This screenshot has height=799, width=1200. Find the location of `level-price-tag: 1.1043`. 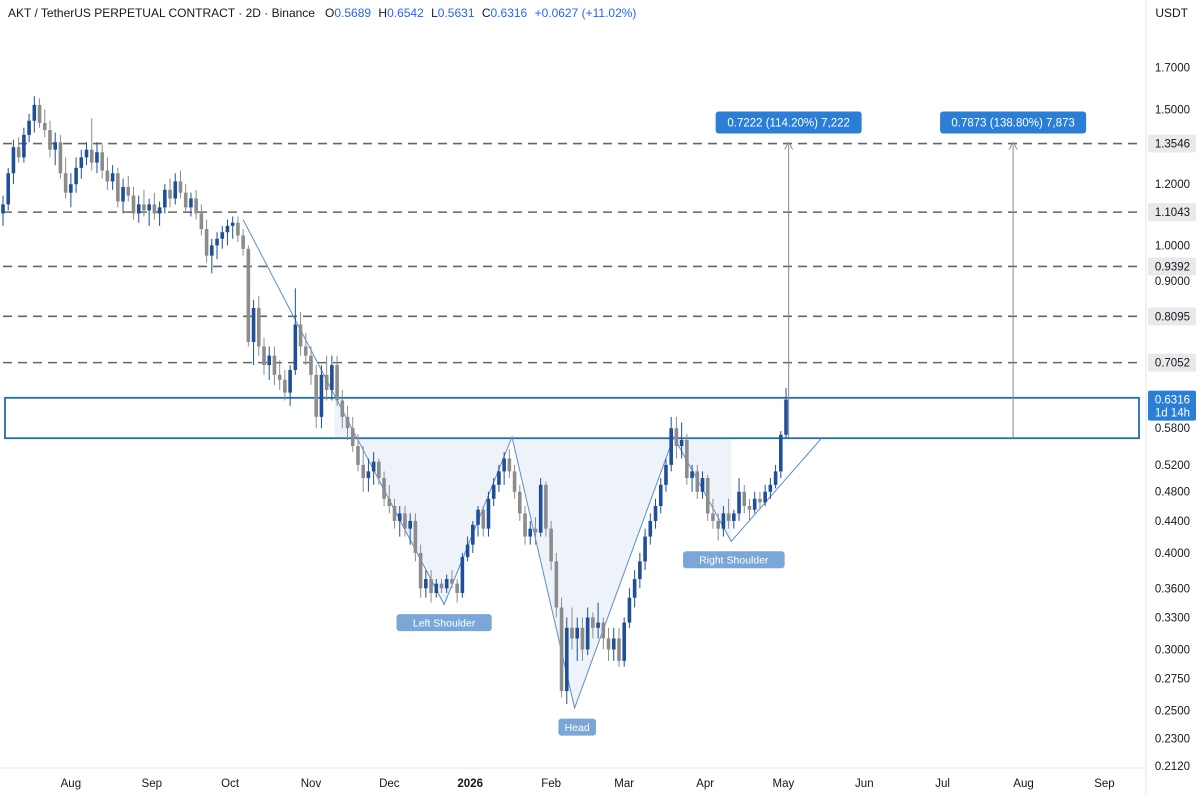

level-price-tag: 1.1043 is located at coordinates (1172, 213).